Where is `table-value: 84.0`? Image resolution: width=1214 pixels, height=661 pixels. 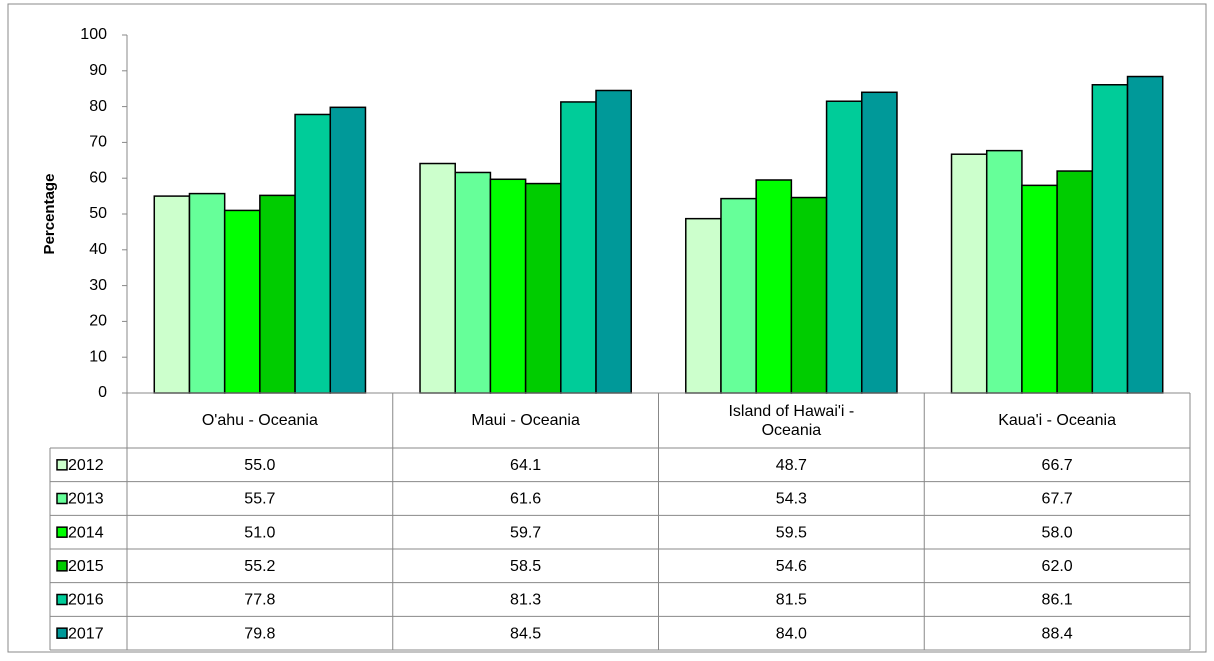
table-value: 84.0 is located at coordinates (791, 633).